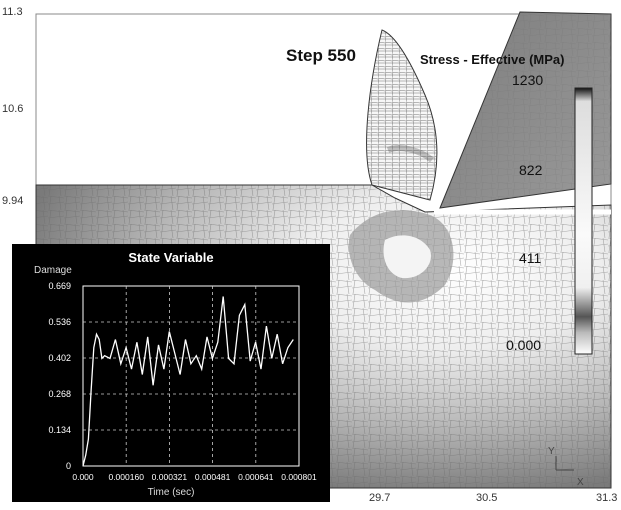 The image size is (621, 510). What do you see at coordinates (551, 451) in the screenshot?
I see `triad-y-label: Y` at bounding box center [551, 451].